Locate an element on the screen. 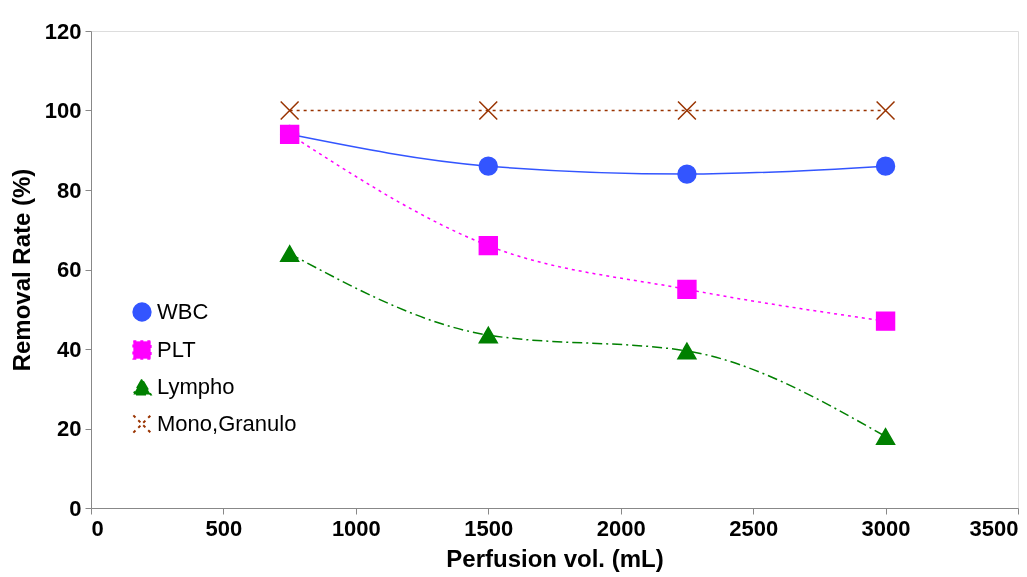 Image resolution: width=1027 pixels, height=577 pixels. y-tick-label: 80 is located at coordinates (69, 190).